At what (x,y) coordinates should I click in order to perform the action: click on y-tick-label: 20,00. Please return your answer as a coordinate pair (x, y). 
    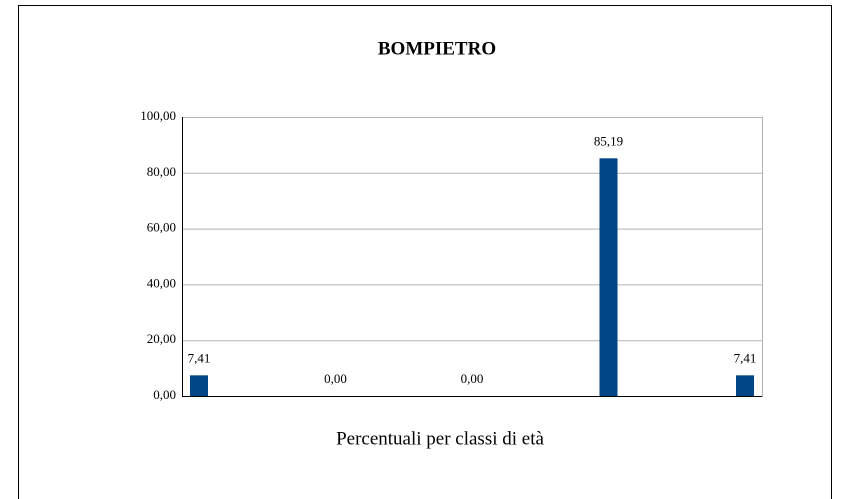
    Looking at the image, I should click on (161, 338).